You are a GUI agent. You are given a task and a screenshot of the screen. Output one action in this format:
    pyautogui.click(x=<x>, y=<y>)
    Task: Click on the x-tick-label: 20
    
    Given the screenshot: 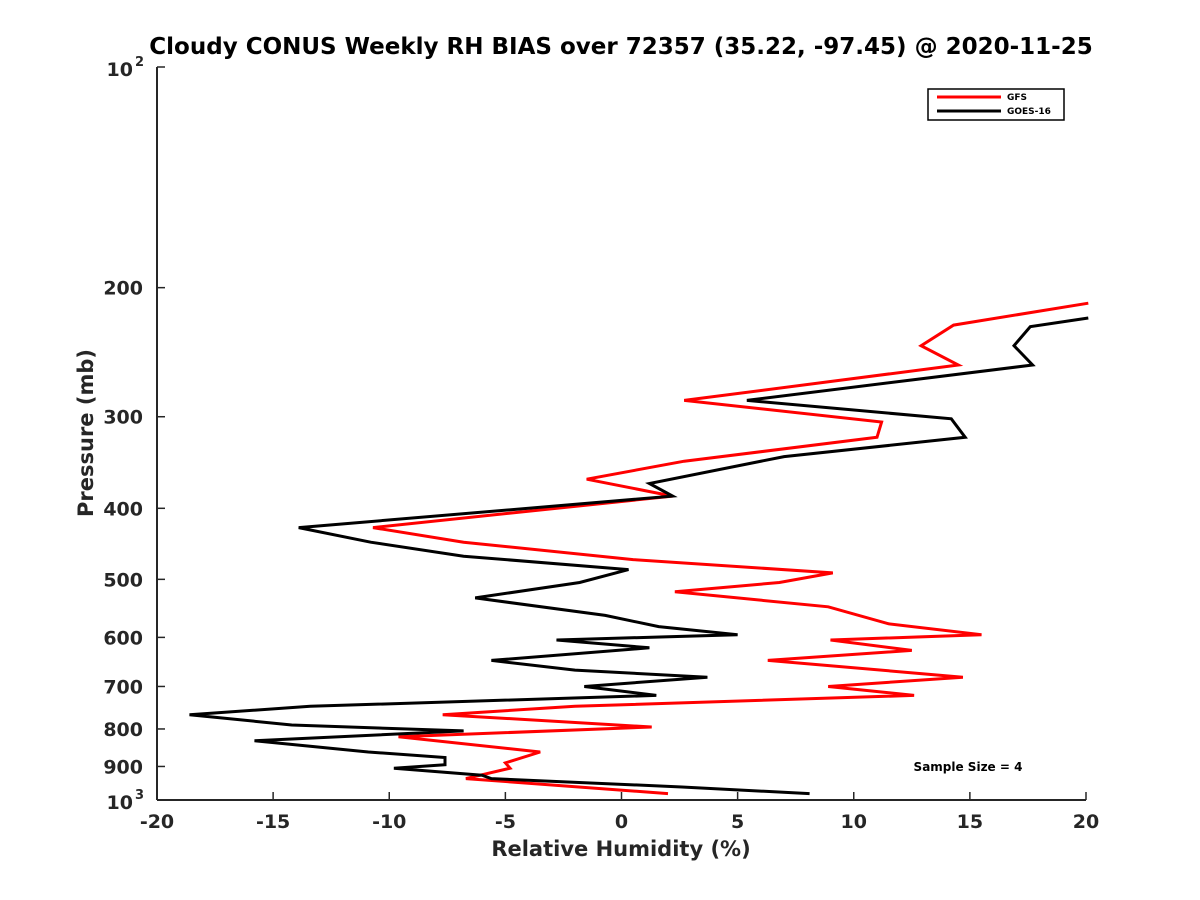 What is the action you would take?
    pyautogui.click(x=1086, y=822)
    